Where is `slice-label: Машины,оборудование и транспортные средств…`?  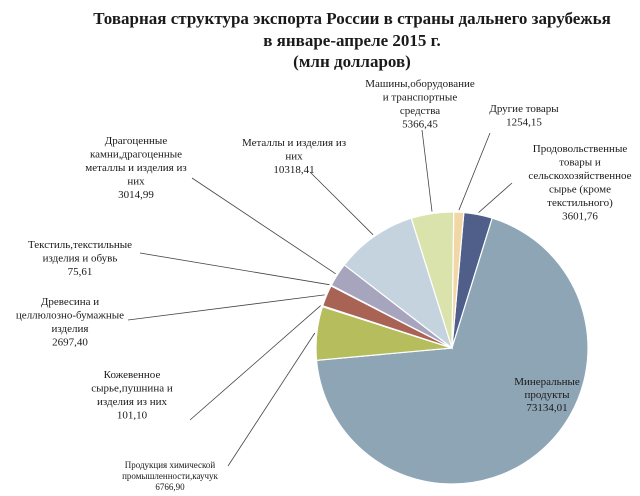 slice-label: Машины,оборудование и транспортные средств… is located at coordinates (420, 104).